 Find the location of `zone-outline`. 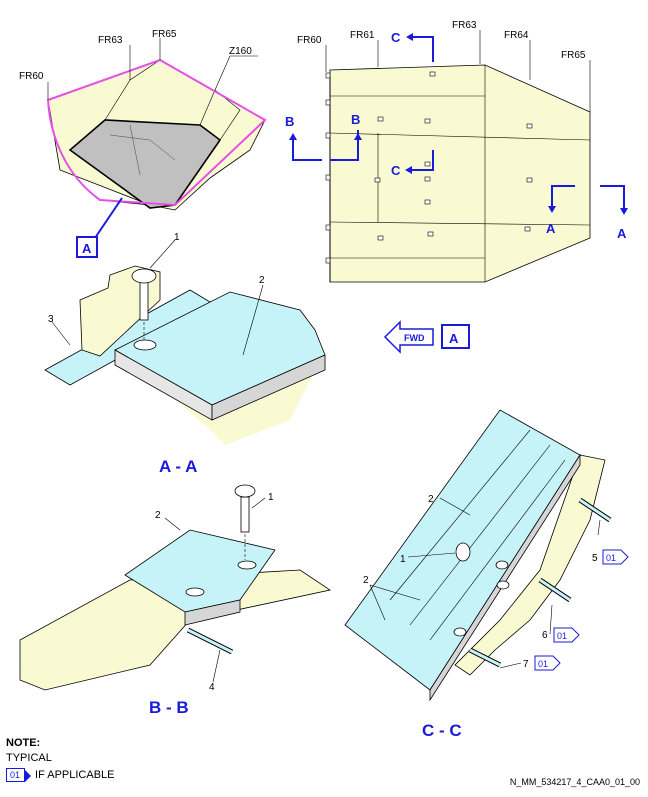

zone-outline is located at coordinates (156, 132).